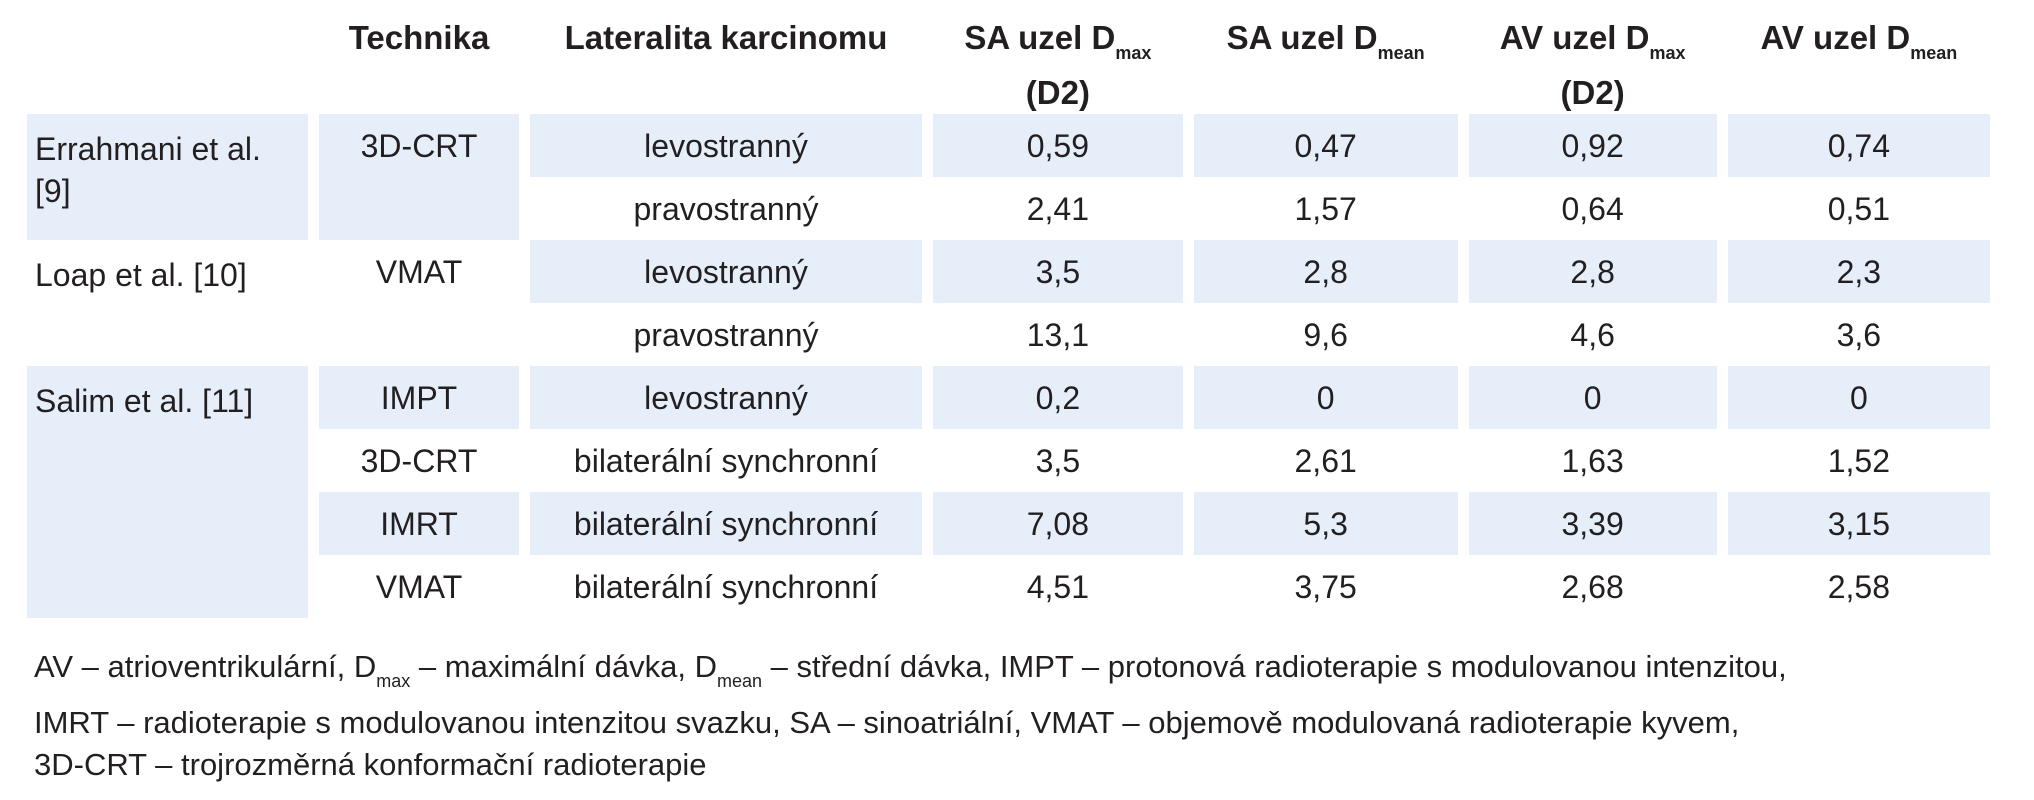 The height and width of the screenshot is (800, 2034). I want to click on cell-sa-dmean: 9,6, so click(1325, 335).